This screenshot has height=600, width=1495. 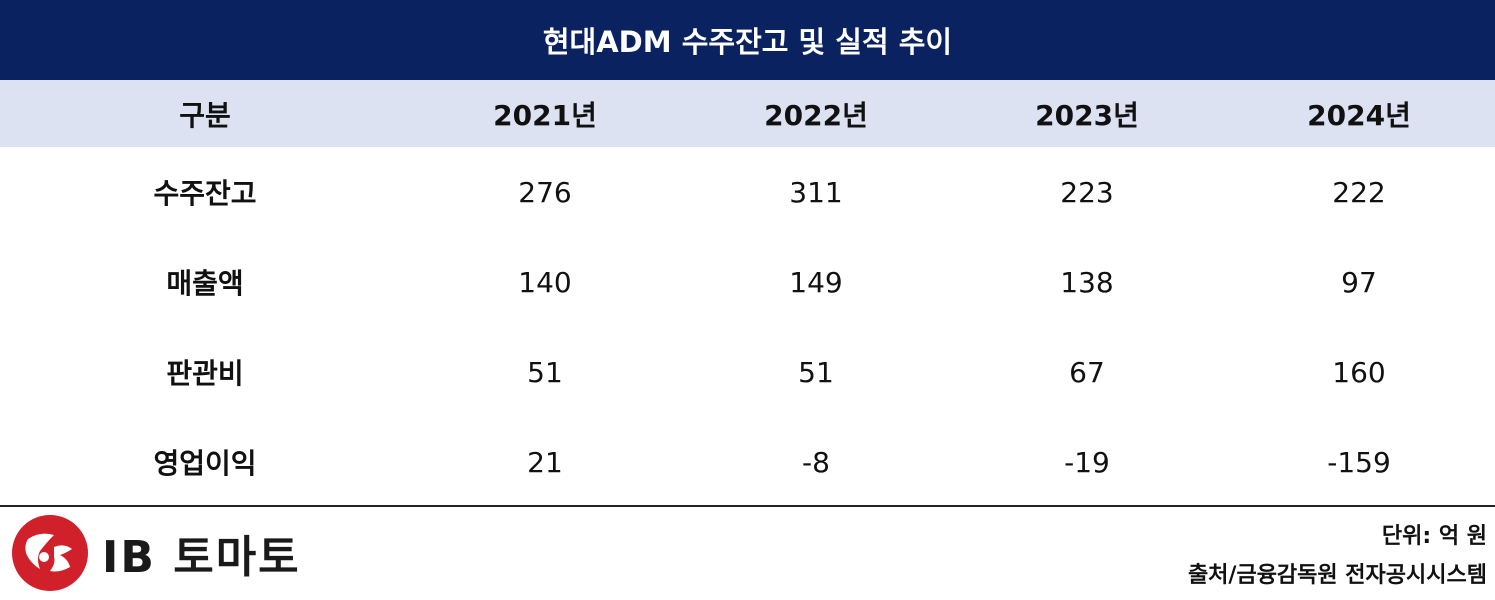 I want to click on table-cell: -159, so click(x=1359, y=462).